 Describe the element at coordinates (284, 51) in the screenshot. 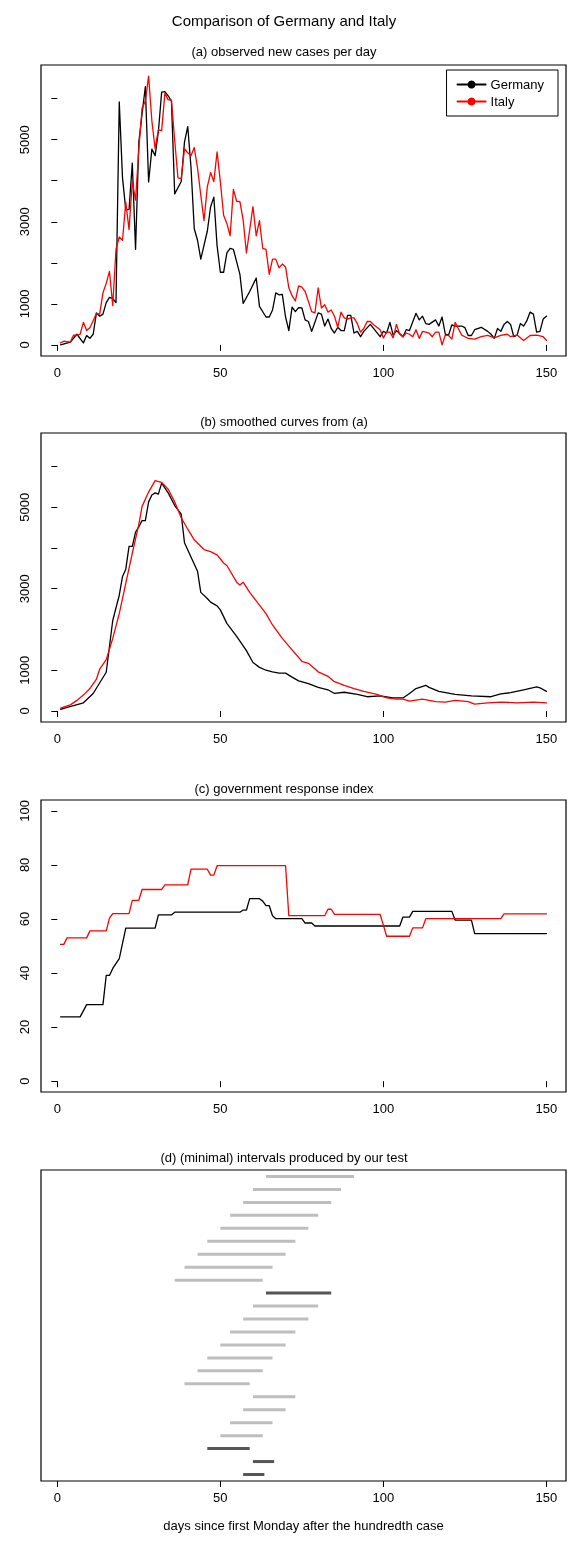

I see `chart-subtitle: (a) observed new cases per day` at that location.